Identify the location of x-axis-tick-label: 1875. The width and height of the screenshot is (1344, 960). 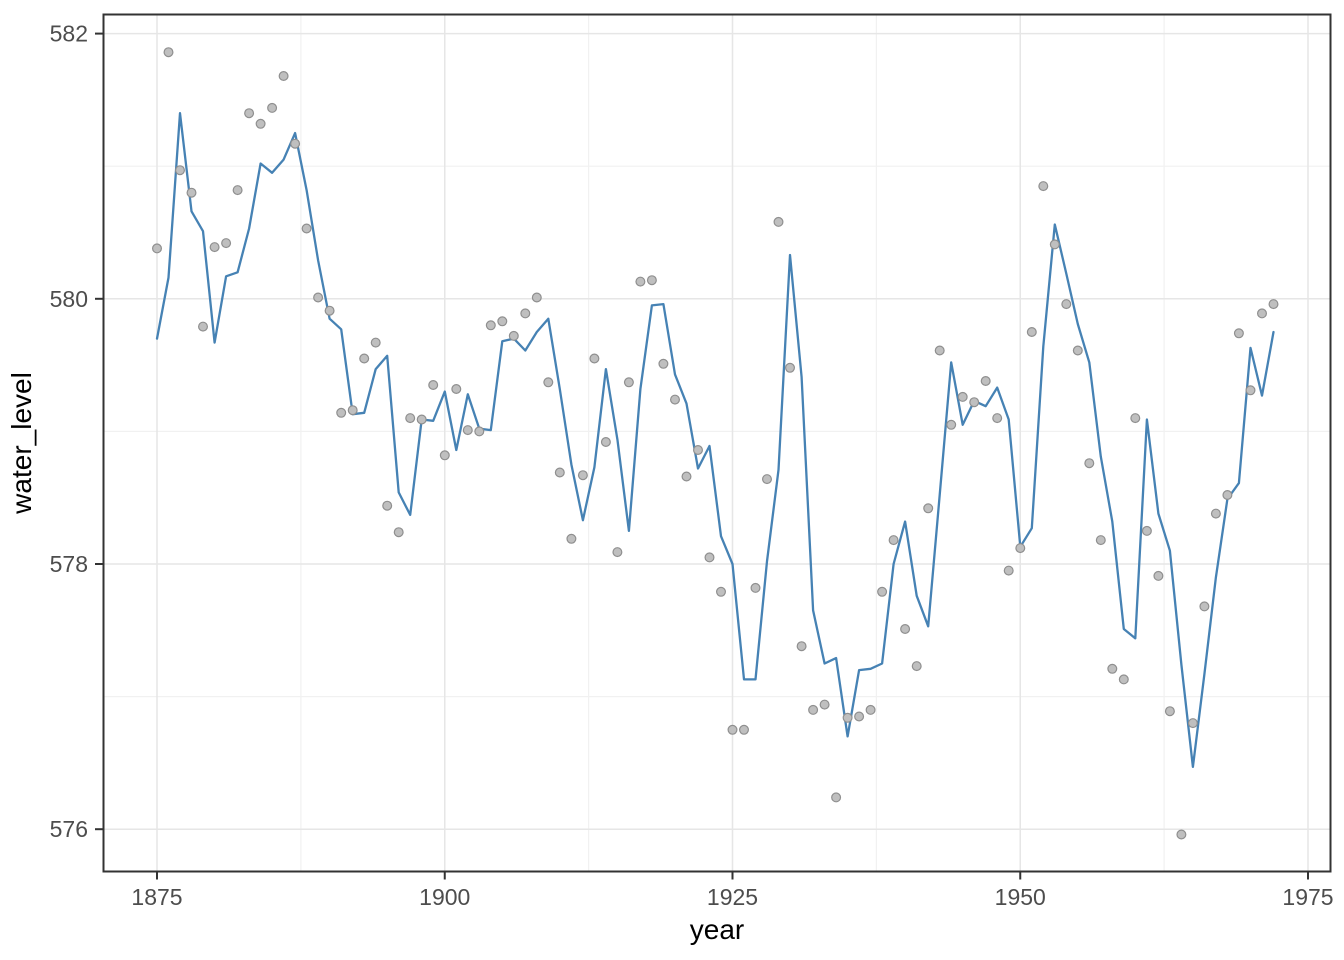
(156, 897).